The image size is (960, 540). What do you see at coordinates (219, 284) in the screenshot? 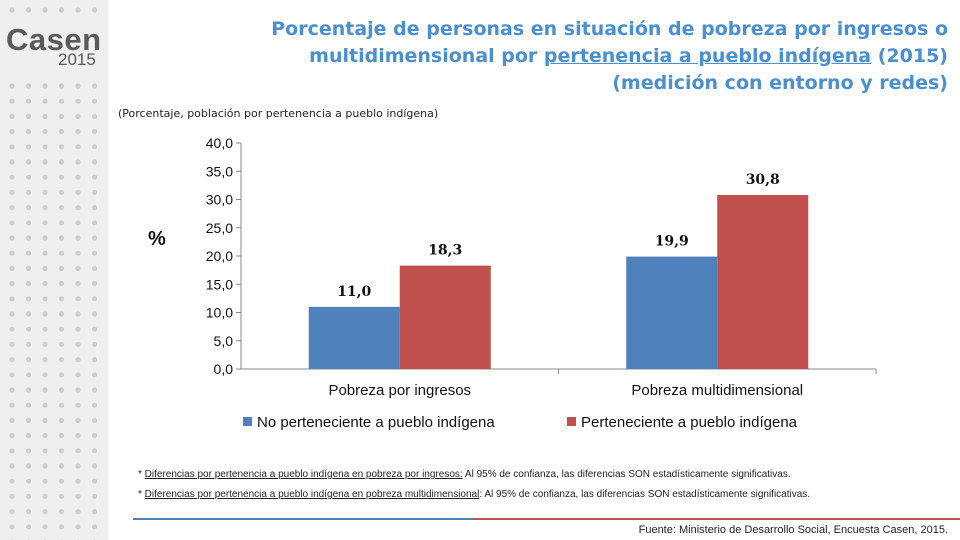
I see `y-tick-label: 15,0` at bounding box center [219, 284].